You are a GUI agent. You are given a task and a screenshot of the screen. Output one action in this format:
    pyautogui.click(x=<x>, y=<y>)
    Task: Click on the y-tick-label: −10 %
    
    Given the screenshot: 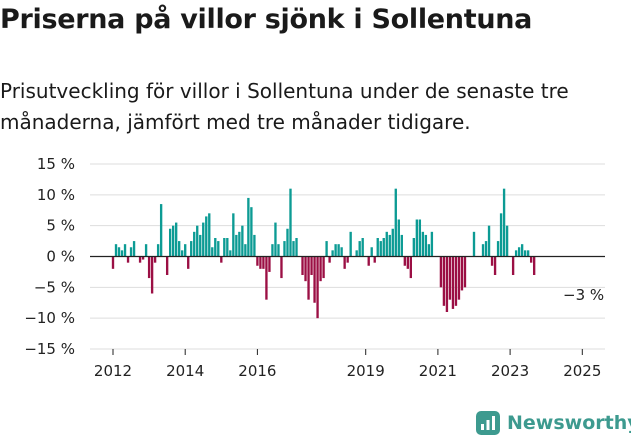 What is the action you would take?
    pyautogui.click(x=49, y=318)
    